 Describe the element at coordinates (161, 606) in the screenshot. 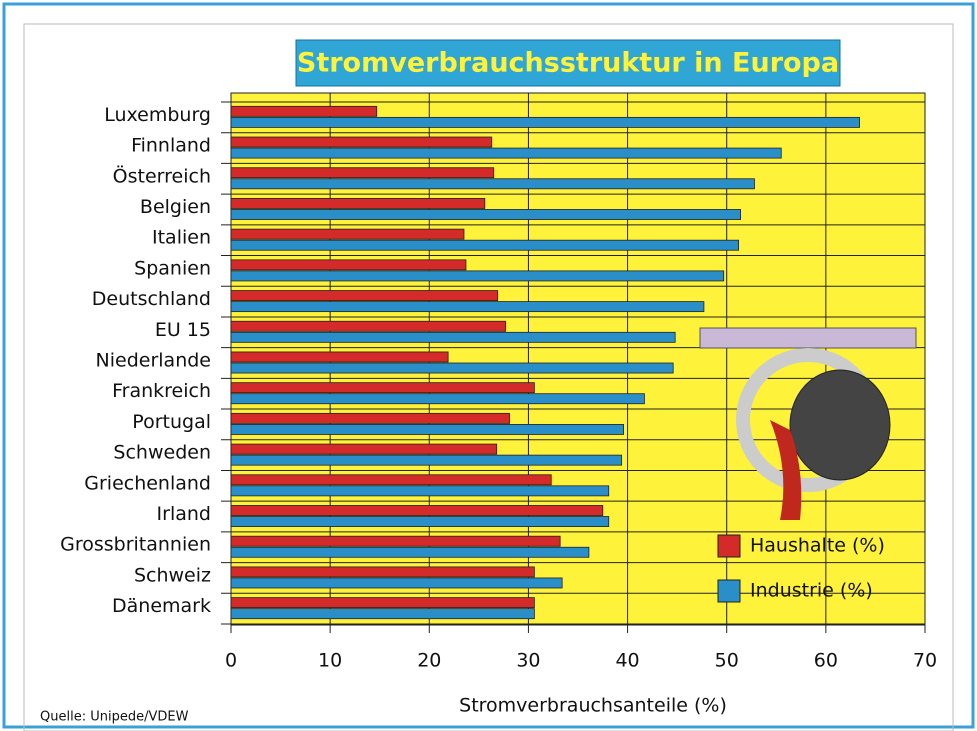

I see `y-tick-label: Dänemark` at that location.